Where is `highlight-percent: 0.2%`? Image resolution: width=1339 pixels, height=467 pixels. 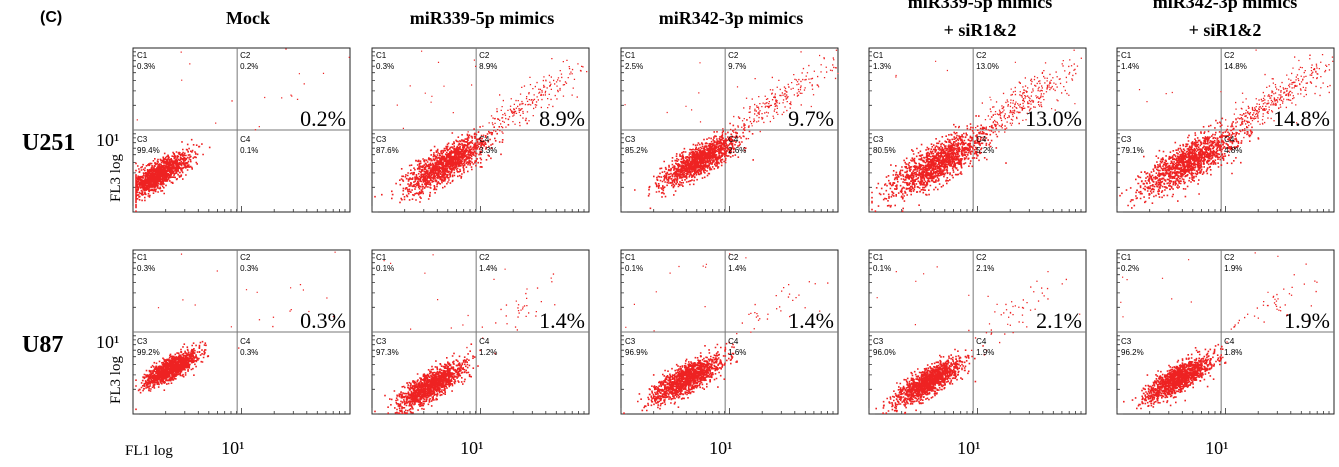
highlight-percent: 0.2% is located at coordinates (323, 118).